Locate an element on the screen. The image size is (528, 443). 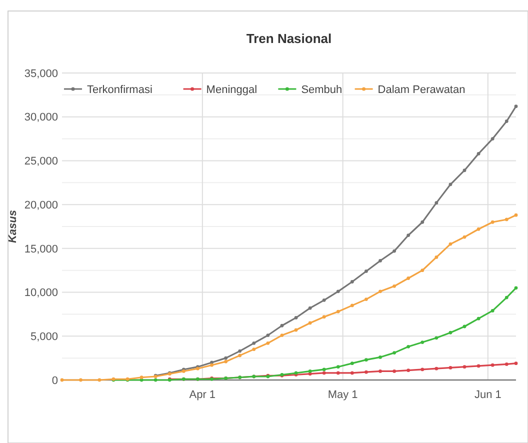
y-tick-label: 15,000 is located at coordinates (41, 249).